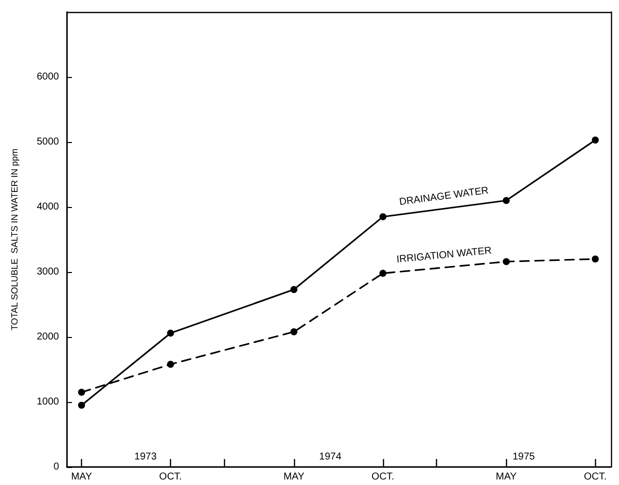 The image size is (619, 485). Describe the element at coordinates (146, 457) in the screenshot. I see `annotation: 1973` at that location.